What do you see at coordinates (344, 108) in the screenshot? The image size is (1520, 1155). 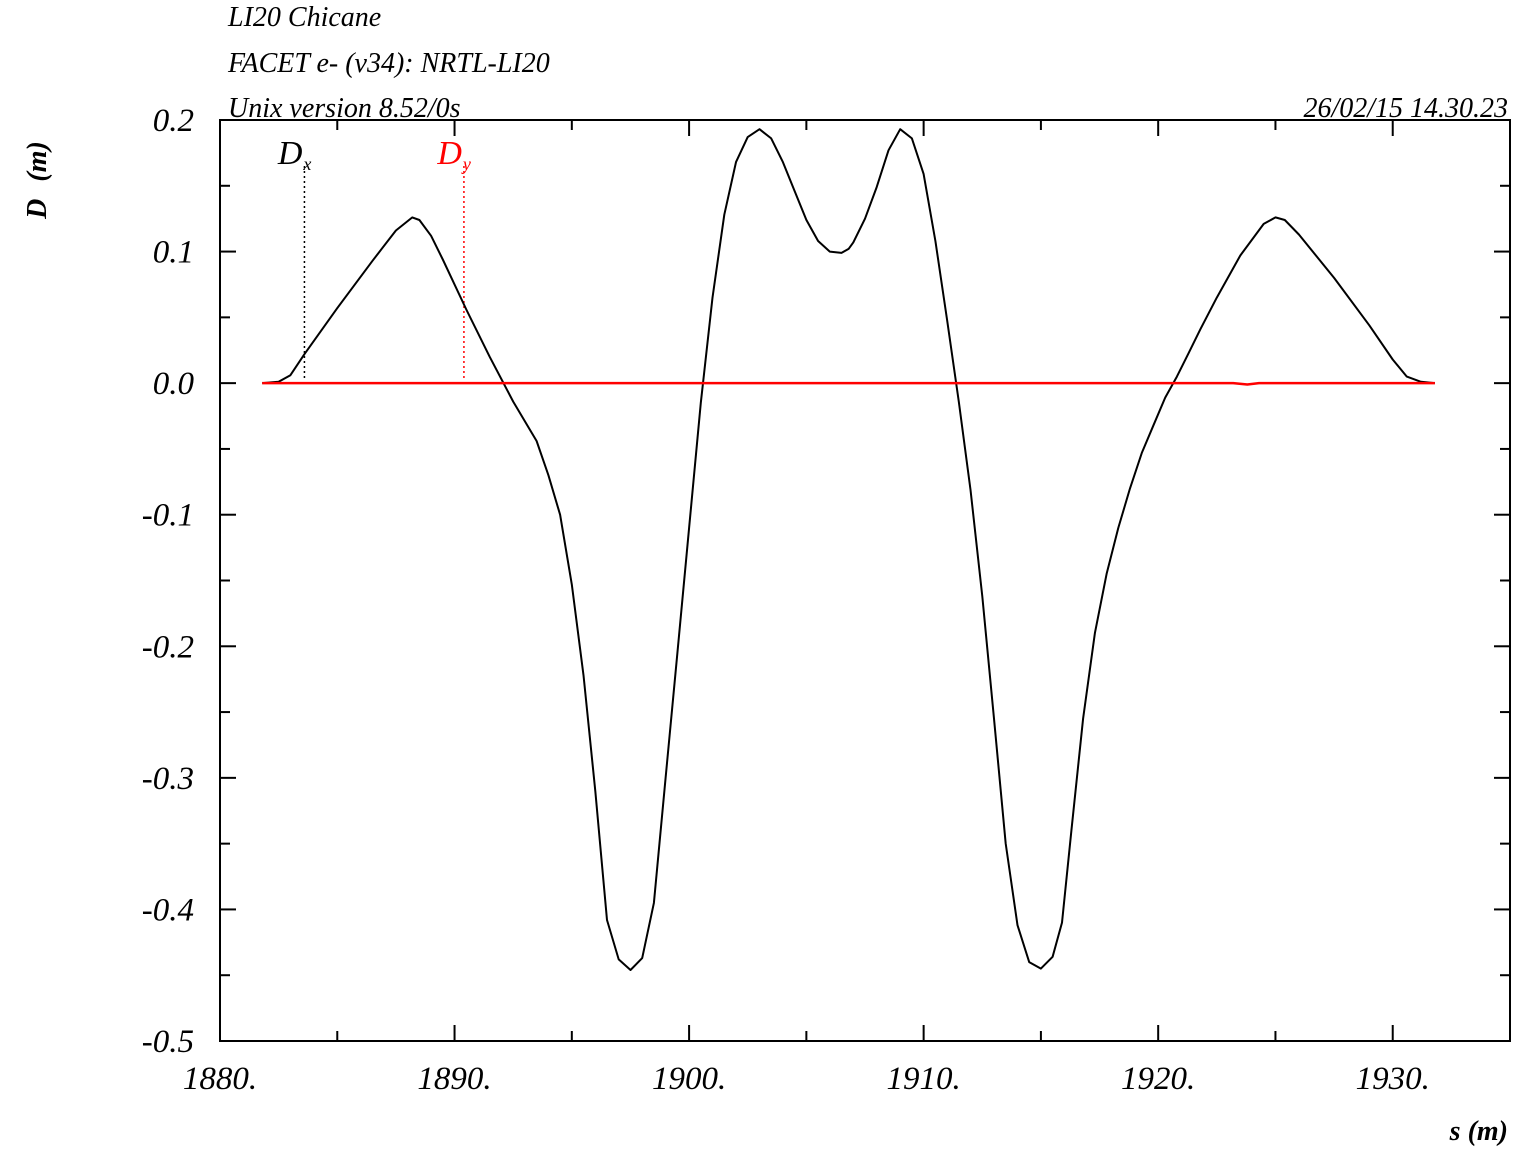 I see `version-label: Unix version 8.52/0s` at bounding box center [344, 108].